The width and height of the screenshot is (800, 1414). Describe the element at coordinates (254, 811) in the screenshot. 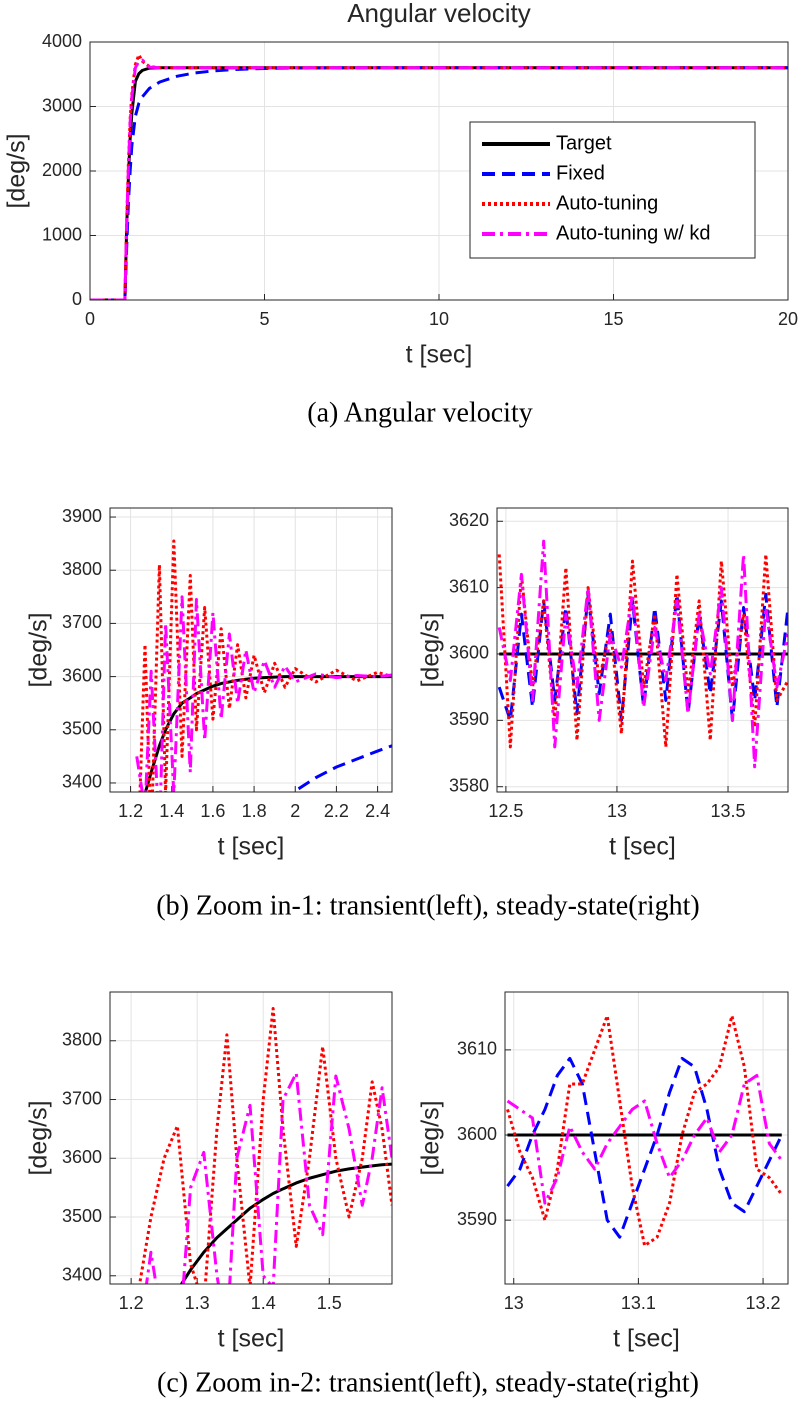

I see `x-tick-label: 1.8` at that location.